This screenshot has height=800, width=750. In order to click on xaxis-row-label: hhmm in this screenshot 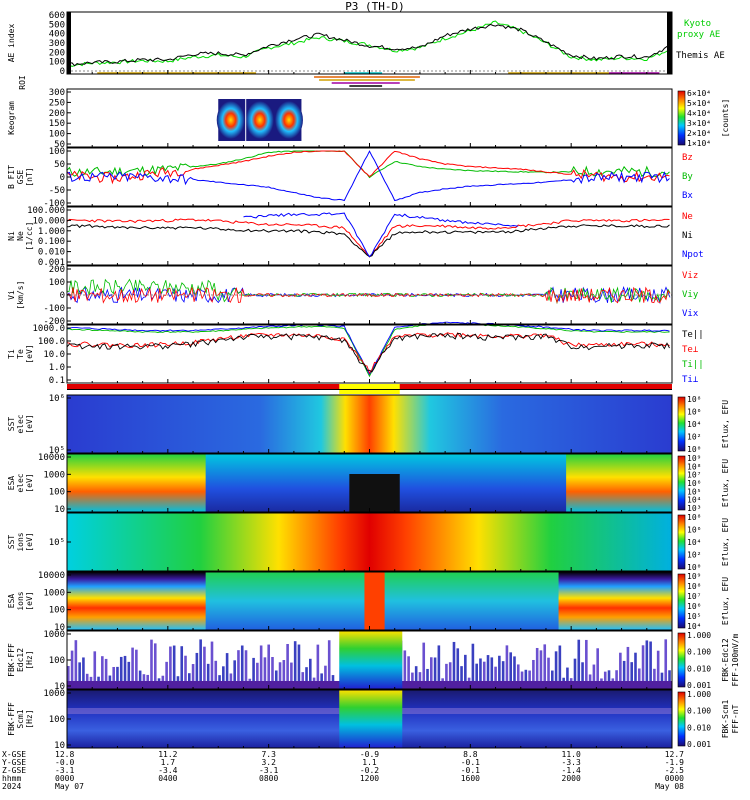, I will do `click(11, 778)`.